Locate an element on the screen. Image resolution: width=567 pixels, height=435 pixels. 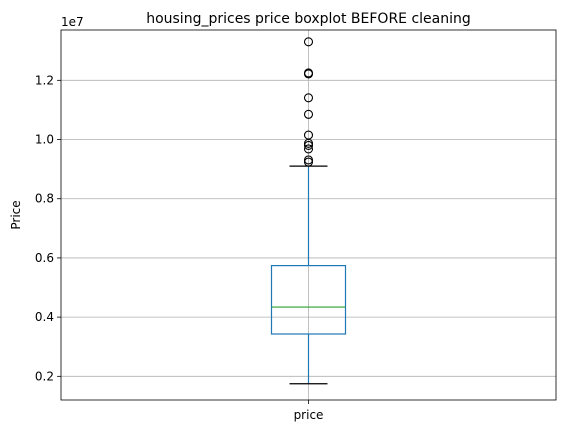
y-tick-label: 0.8 is located at coordinates (44, 199).